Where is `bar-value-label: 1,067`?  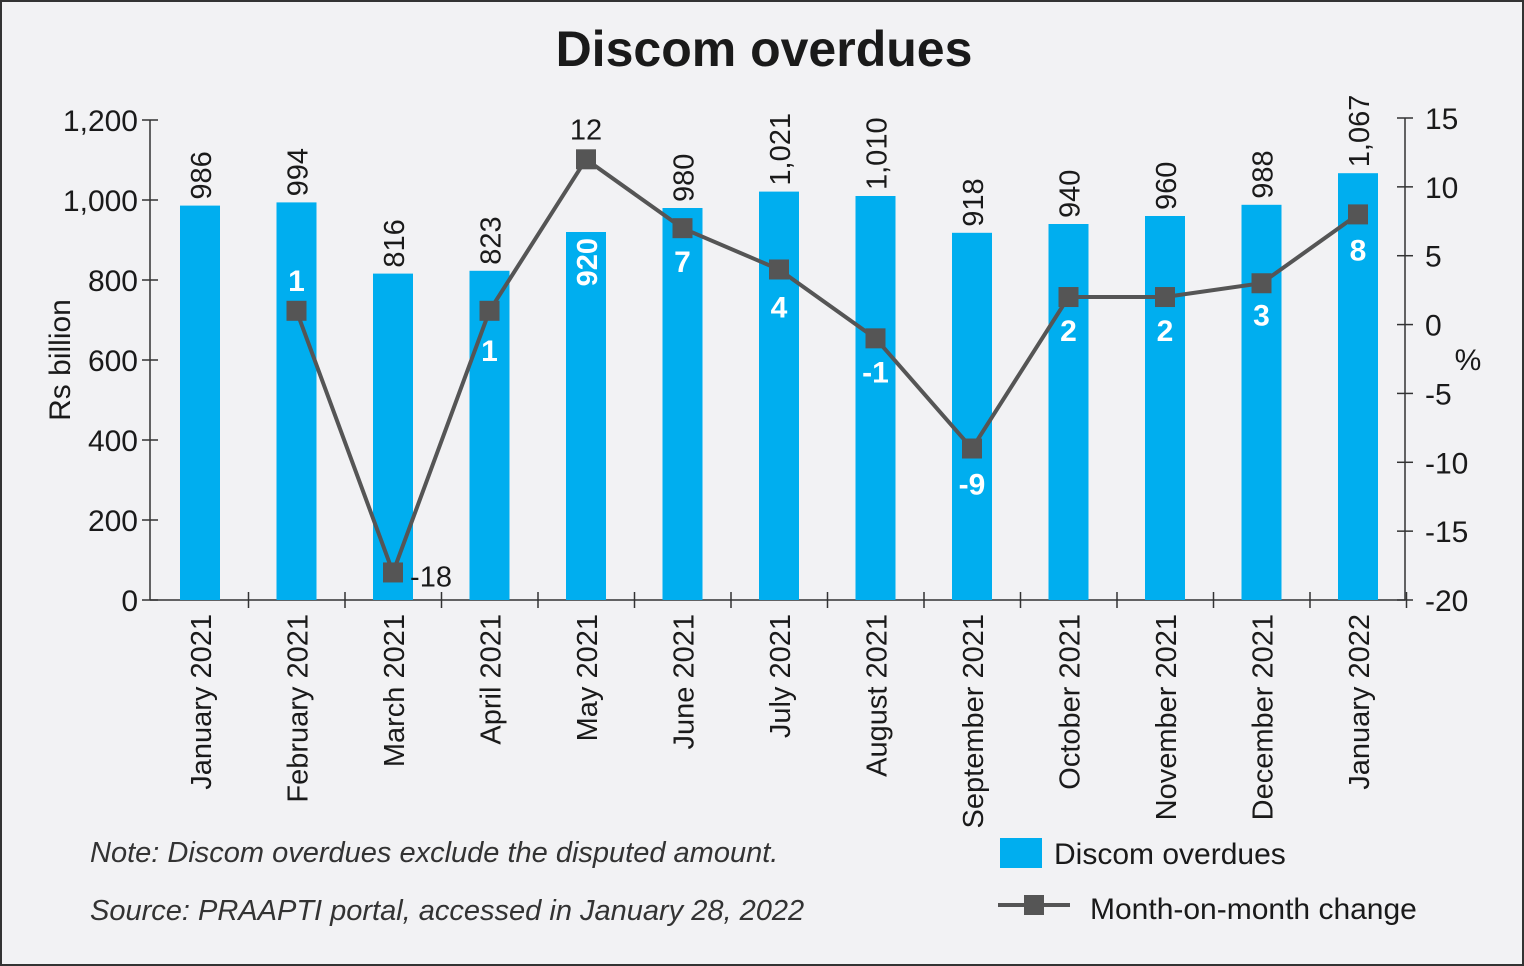 bar-value-label: 1,067 is located at coordinates (1360, 131).